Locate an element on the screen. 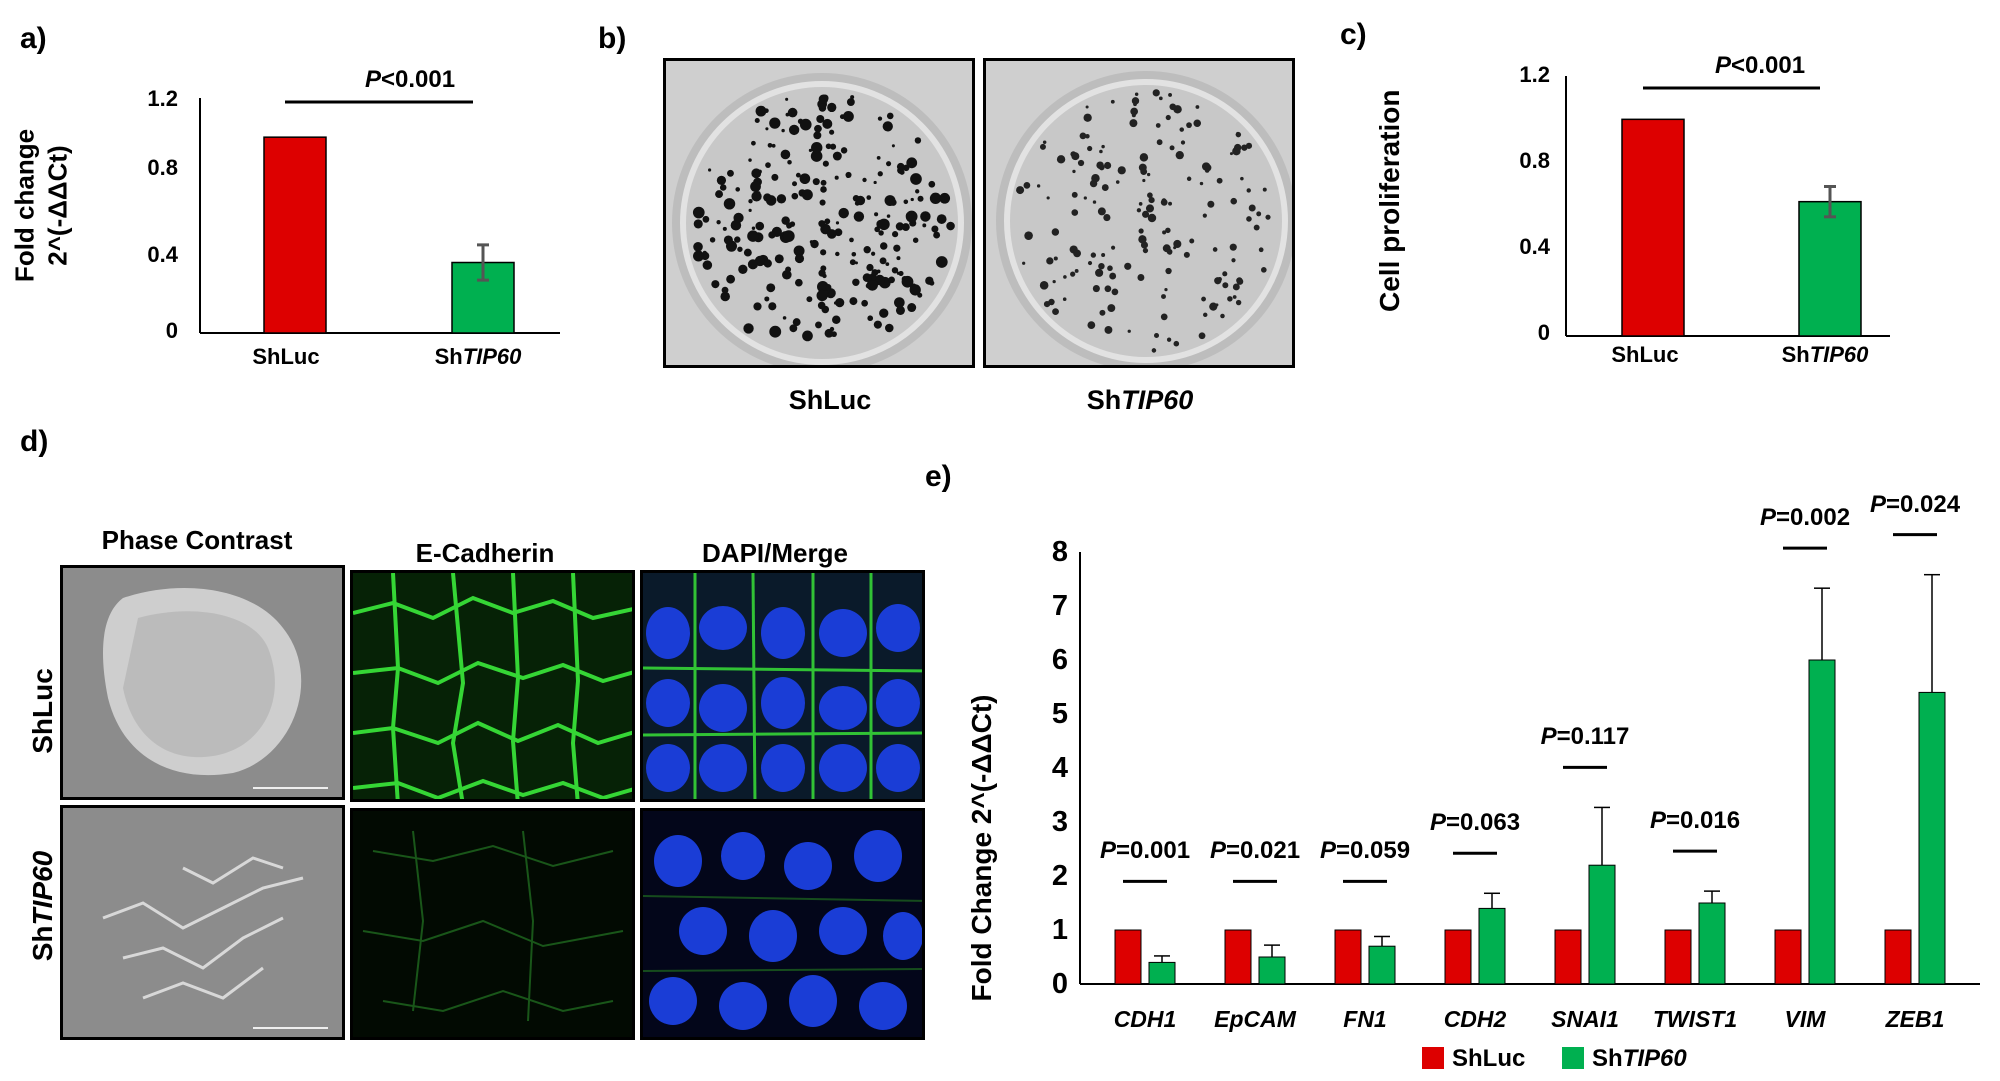 This screenshot has height=1081, width=2000. chart-a-ytick: 0.8 is located at coordinates (162, 167).